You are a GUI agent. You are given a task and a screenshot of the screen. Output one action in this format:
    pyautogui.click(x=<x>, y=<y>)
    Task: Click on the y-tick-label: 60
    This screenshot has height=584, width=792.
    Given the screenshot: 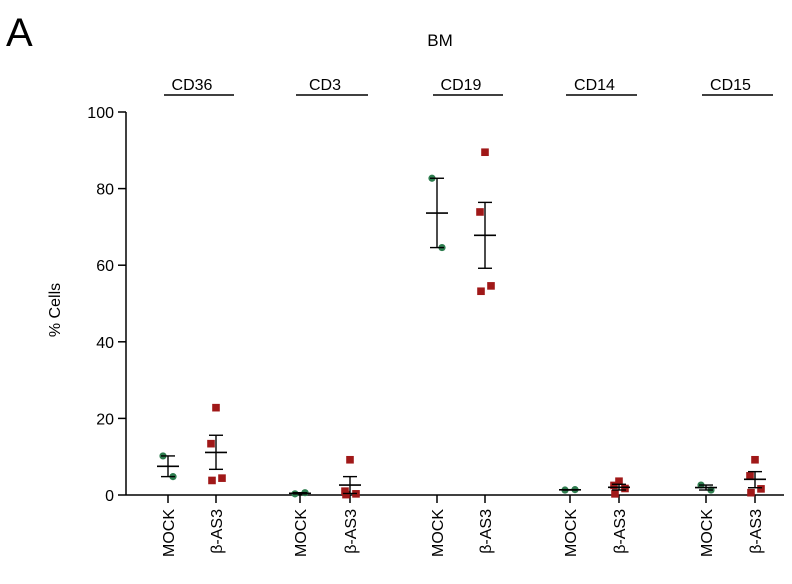 What is the action you would take?
    pyautogui.click(x=105, y=266)
    